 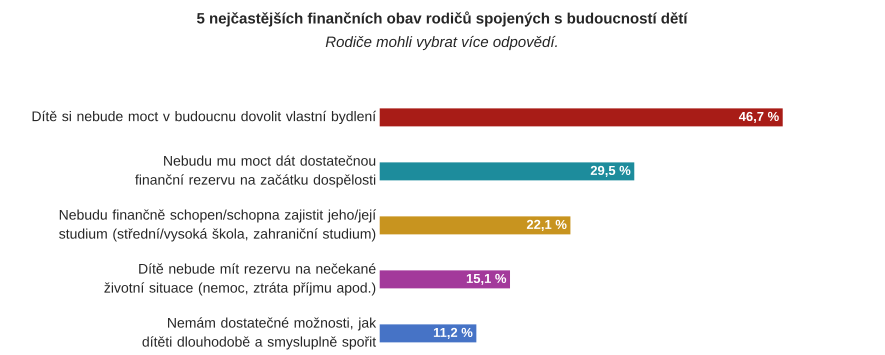 I want to click on data-label: 46,7 %, so click(x=758, y=117).